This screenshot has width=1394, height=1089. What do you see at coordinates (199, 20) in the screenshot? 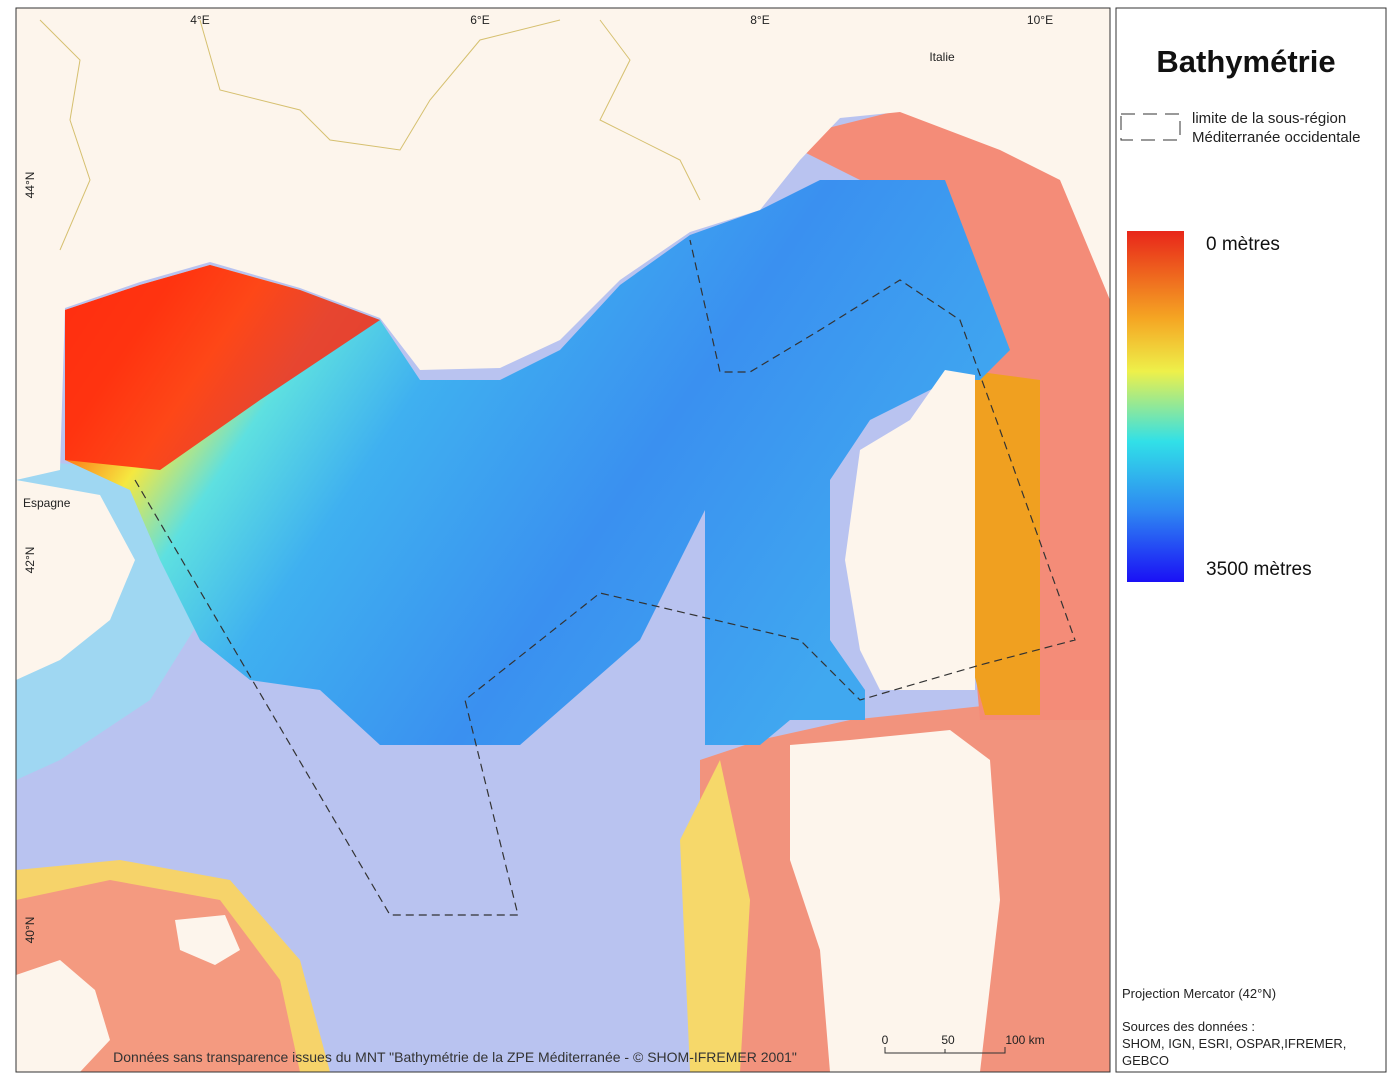
I see `longitude-label: 4°E` at bounding box center [199, 20].